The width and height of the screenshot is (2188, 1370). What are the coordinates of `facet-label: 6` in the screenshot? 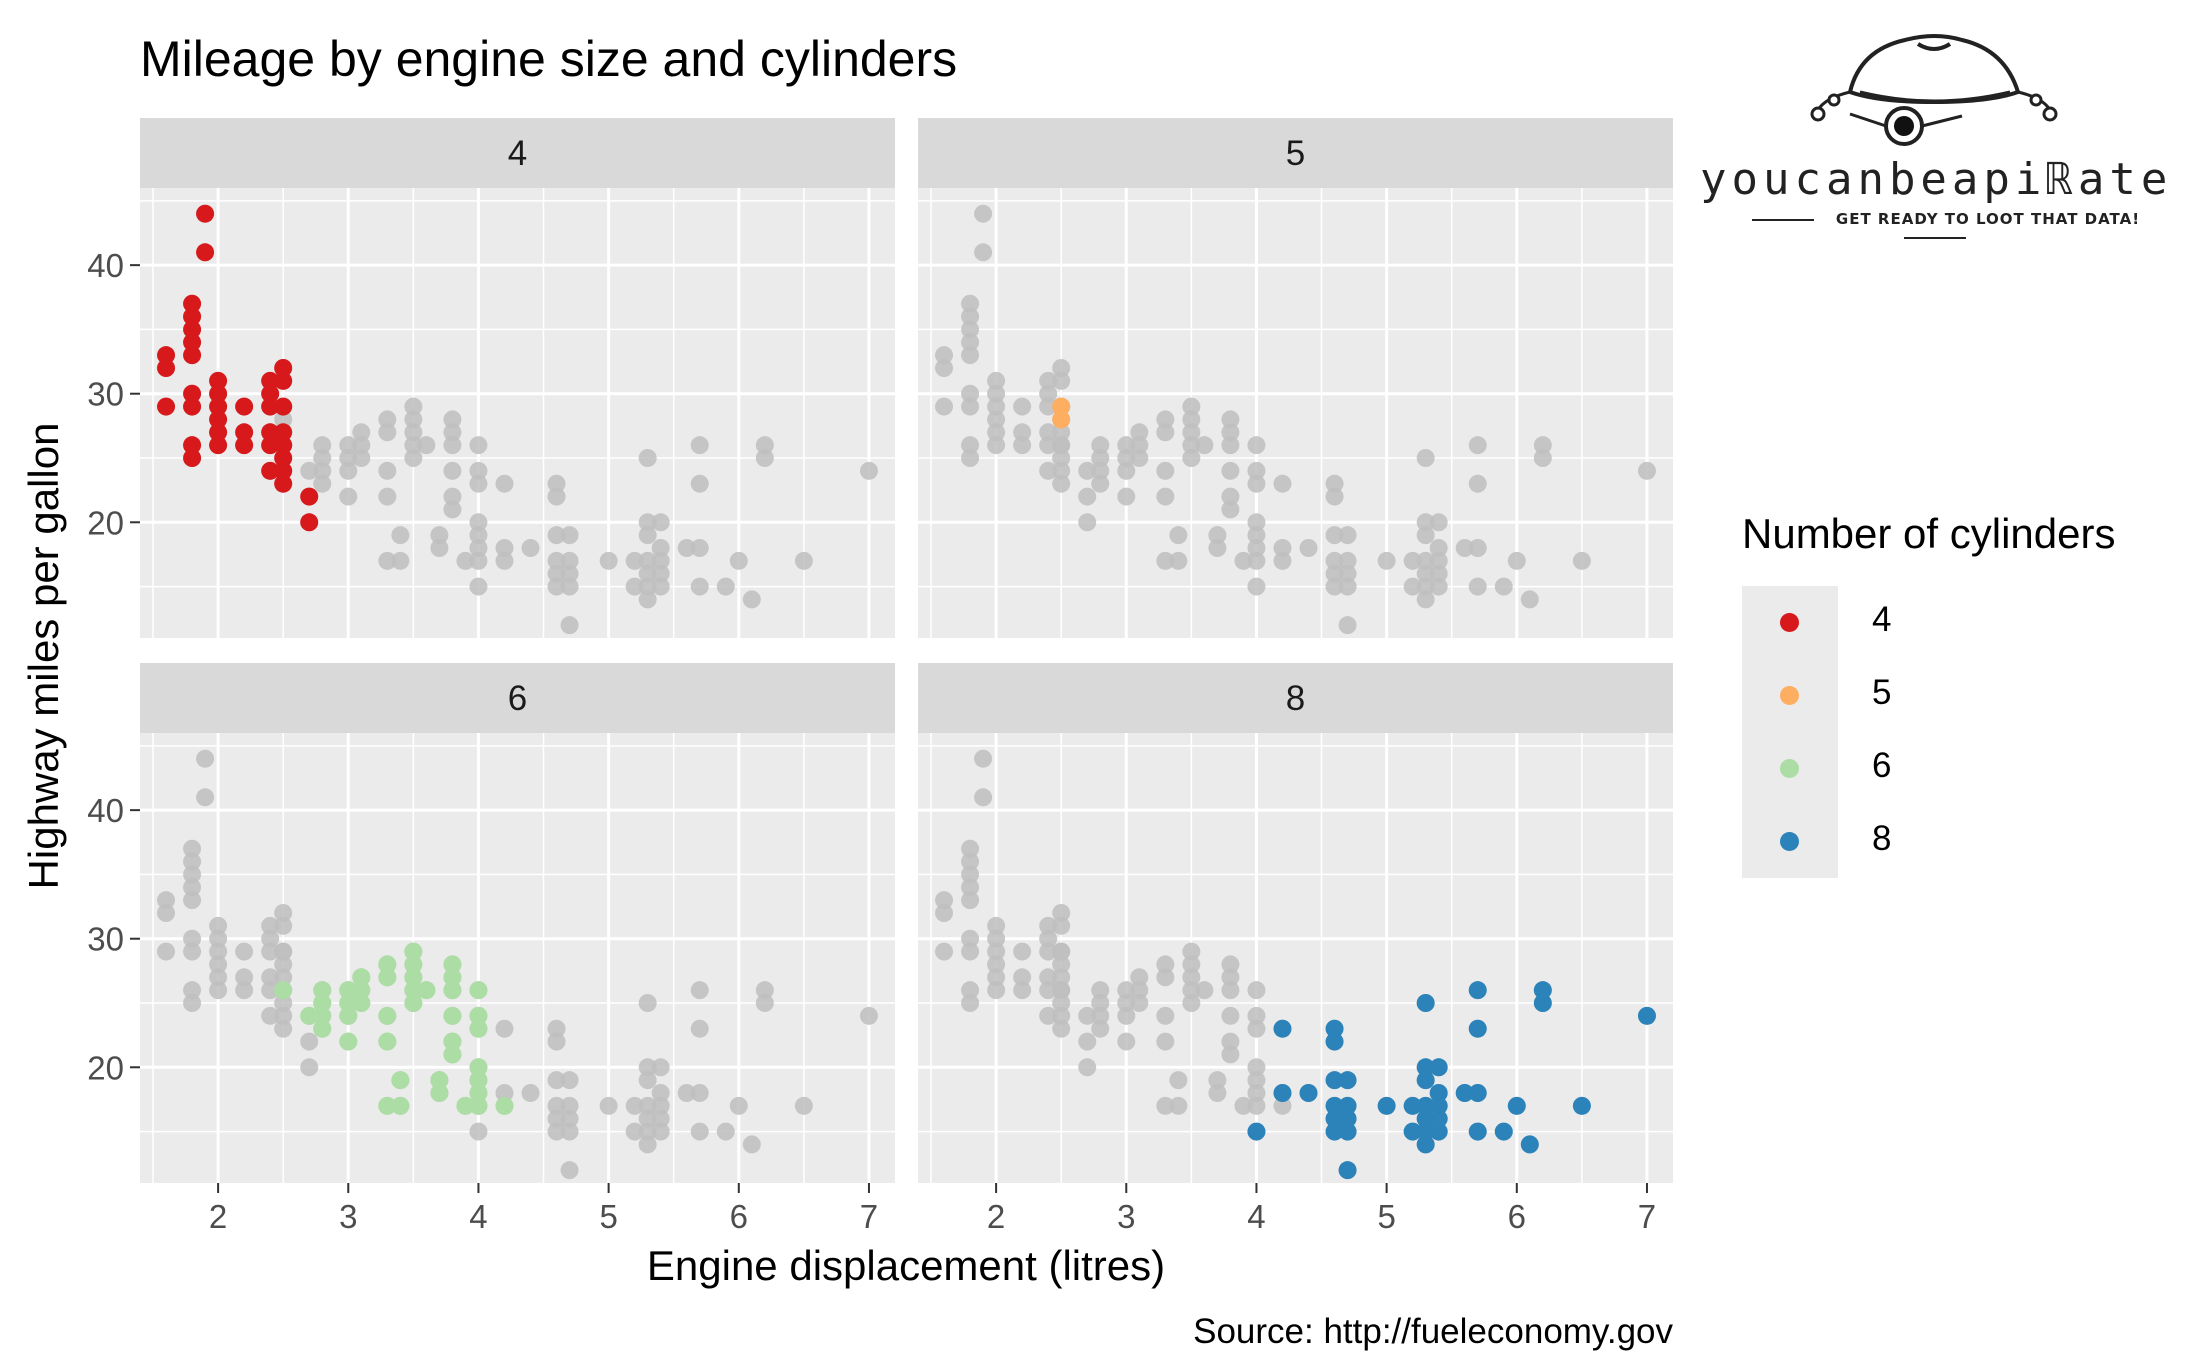 It's located at (517, 698).